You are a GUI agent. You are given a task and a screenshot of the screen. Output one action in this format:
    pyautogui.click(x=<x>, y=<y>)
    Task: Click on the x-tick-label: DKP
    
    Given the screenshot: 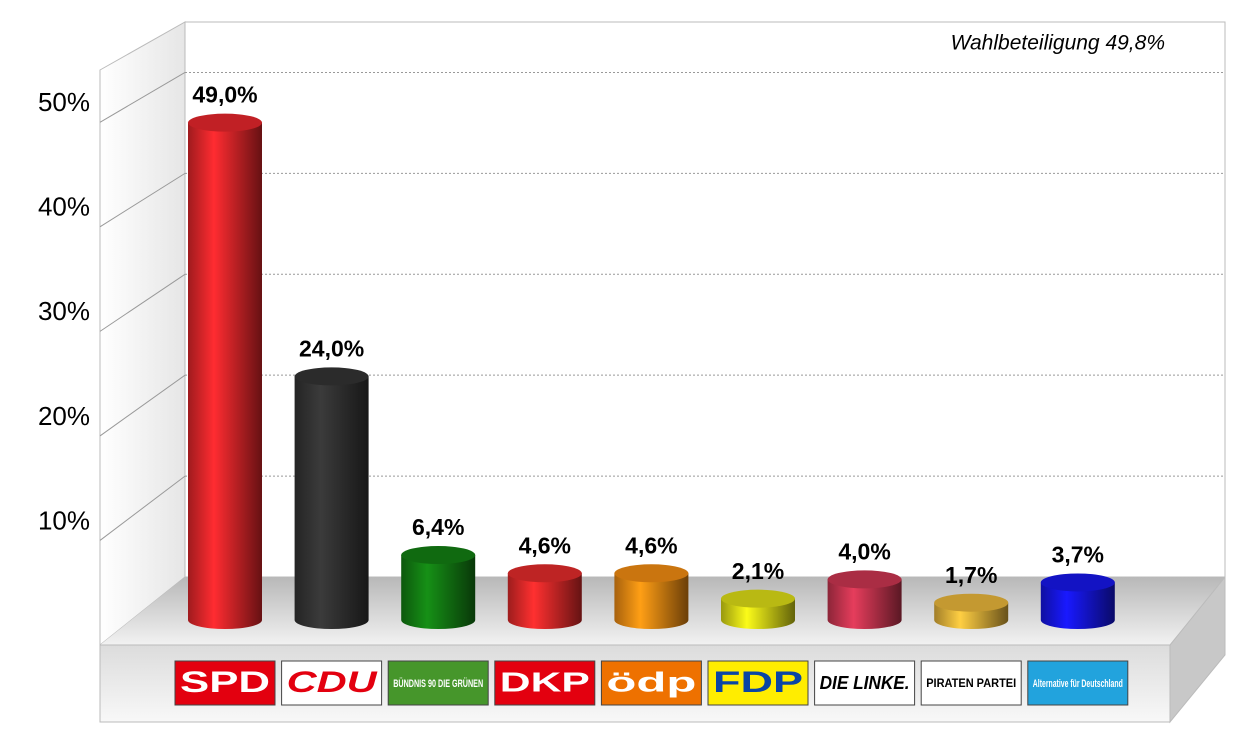 What is the action you would take?
    pyautogui.click(x=545, y=681)
    